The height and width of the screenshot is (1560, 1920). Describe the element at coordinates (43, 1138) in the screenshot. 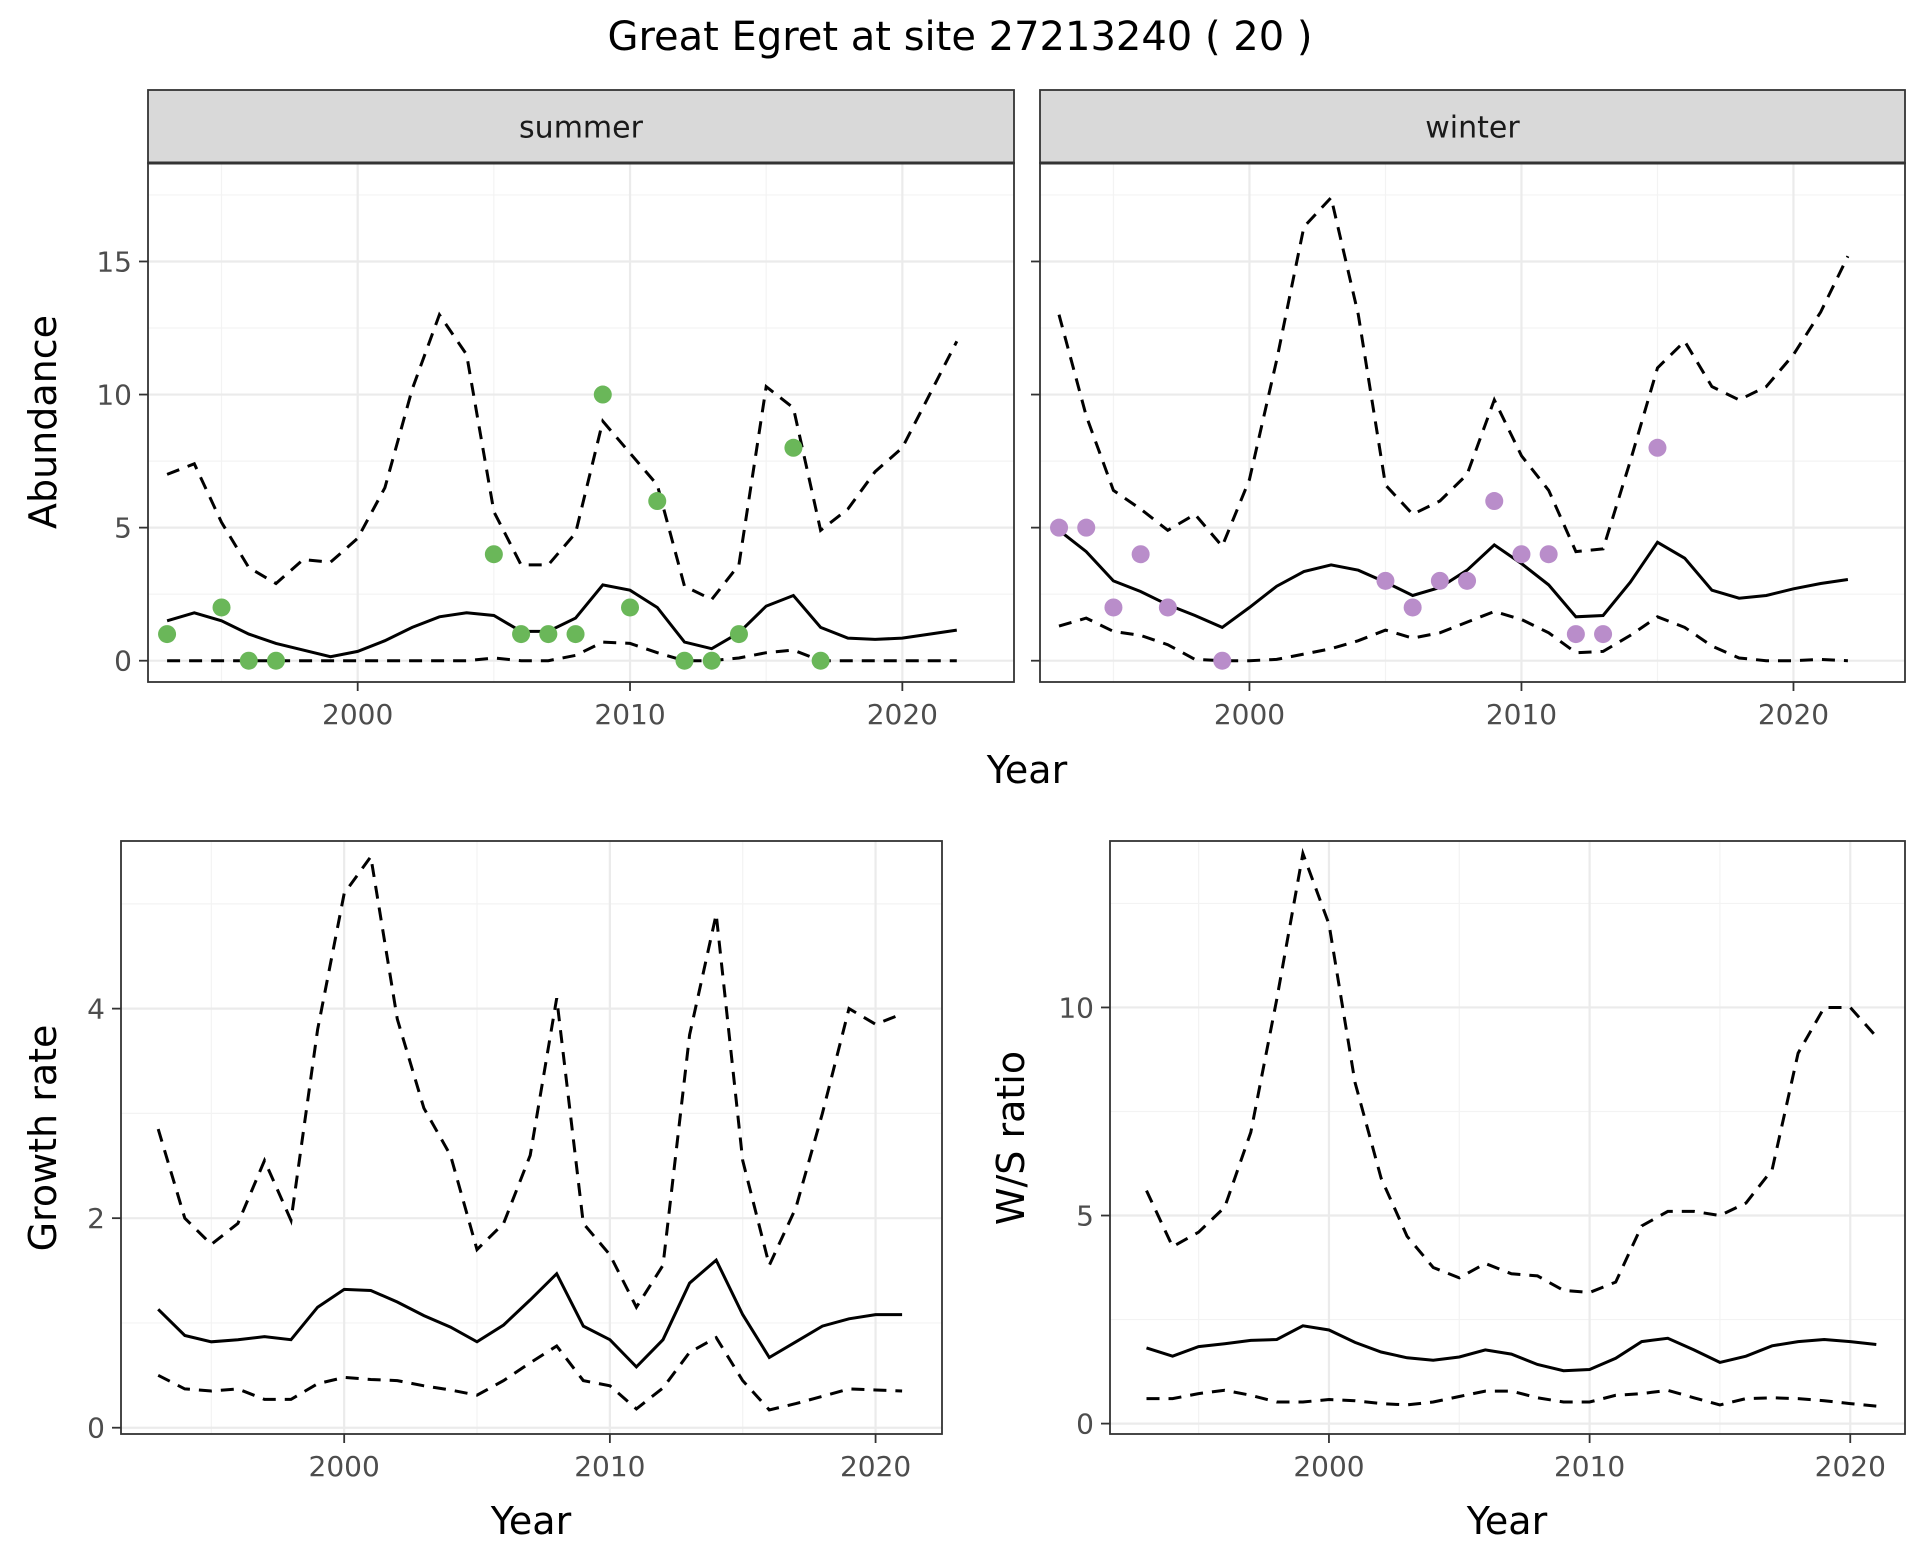

I see `y-axis-title: Growth rate` at that location.